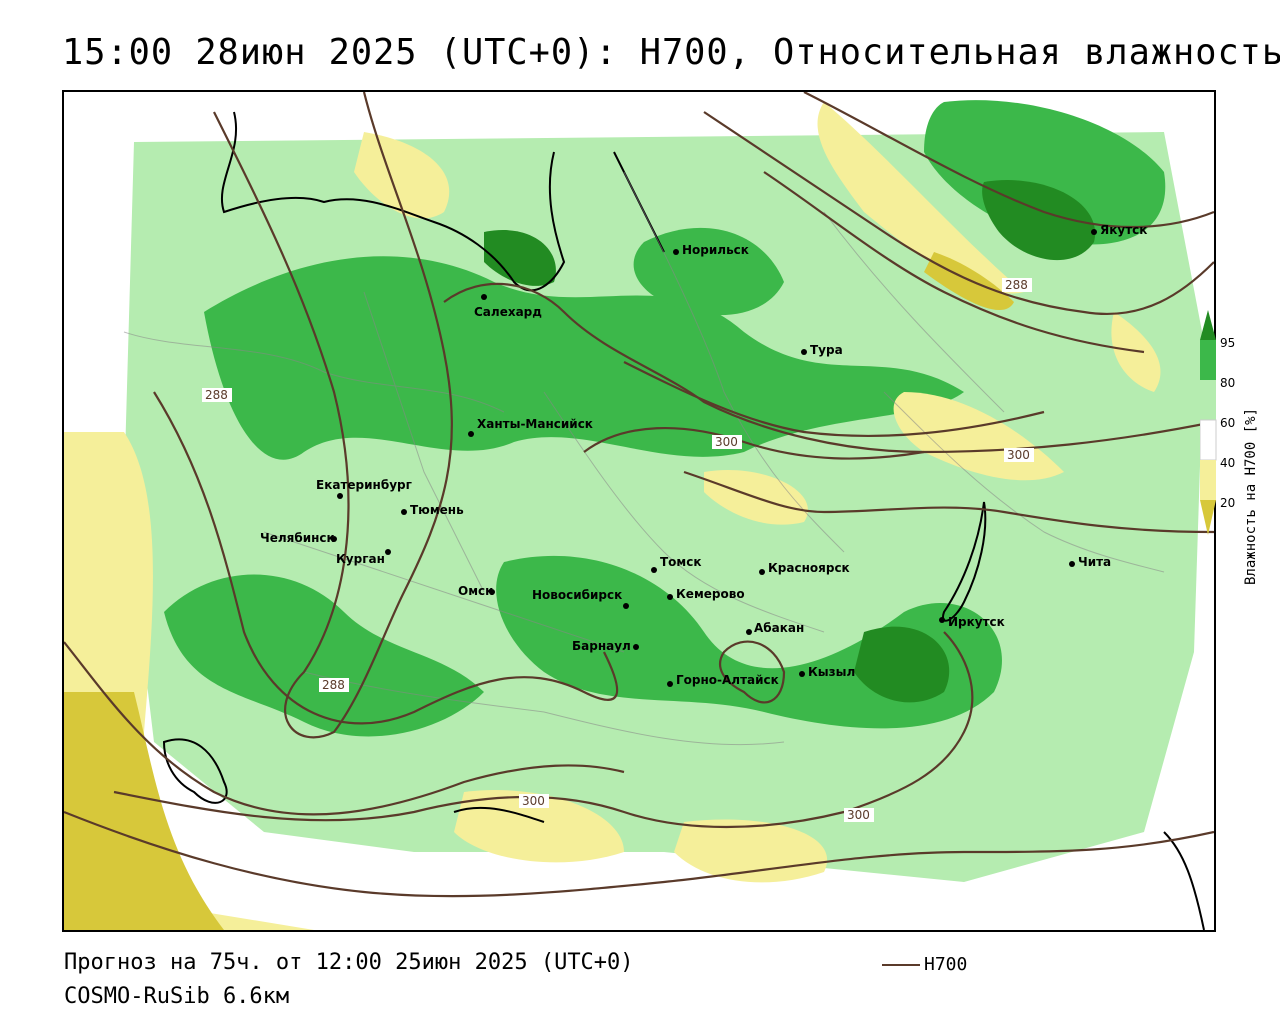 This screenshot has height=1024, width=1280. I want to click on coastline-crimea, so click(195, 771).